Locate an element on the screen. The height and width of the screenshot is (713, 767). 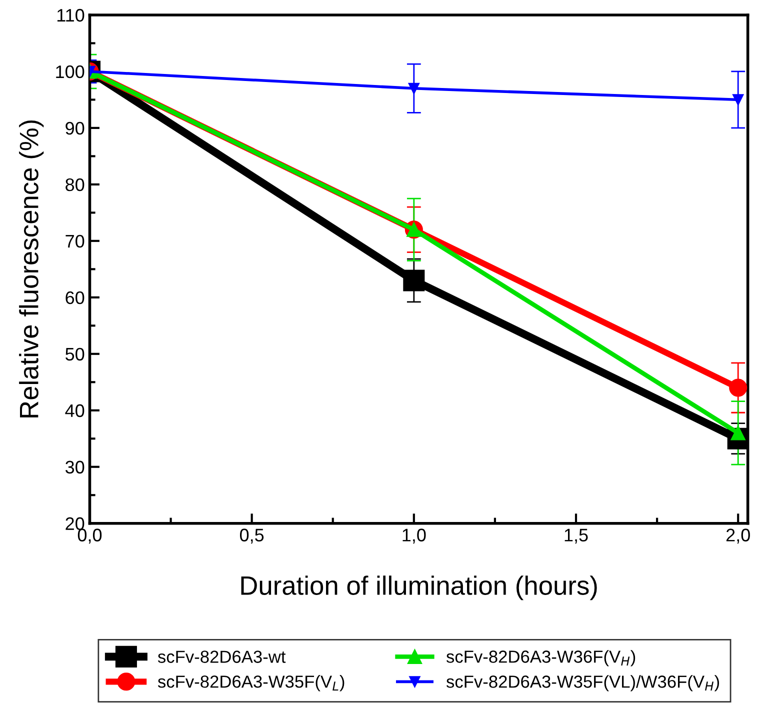
y-tick-label: 40 is located at coordinates (74, 411).